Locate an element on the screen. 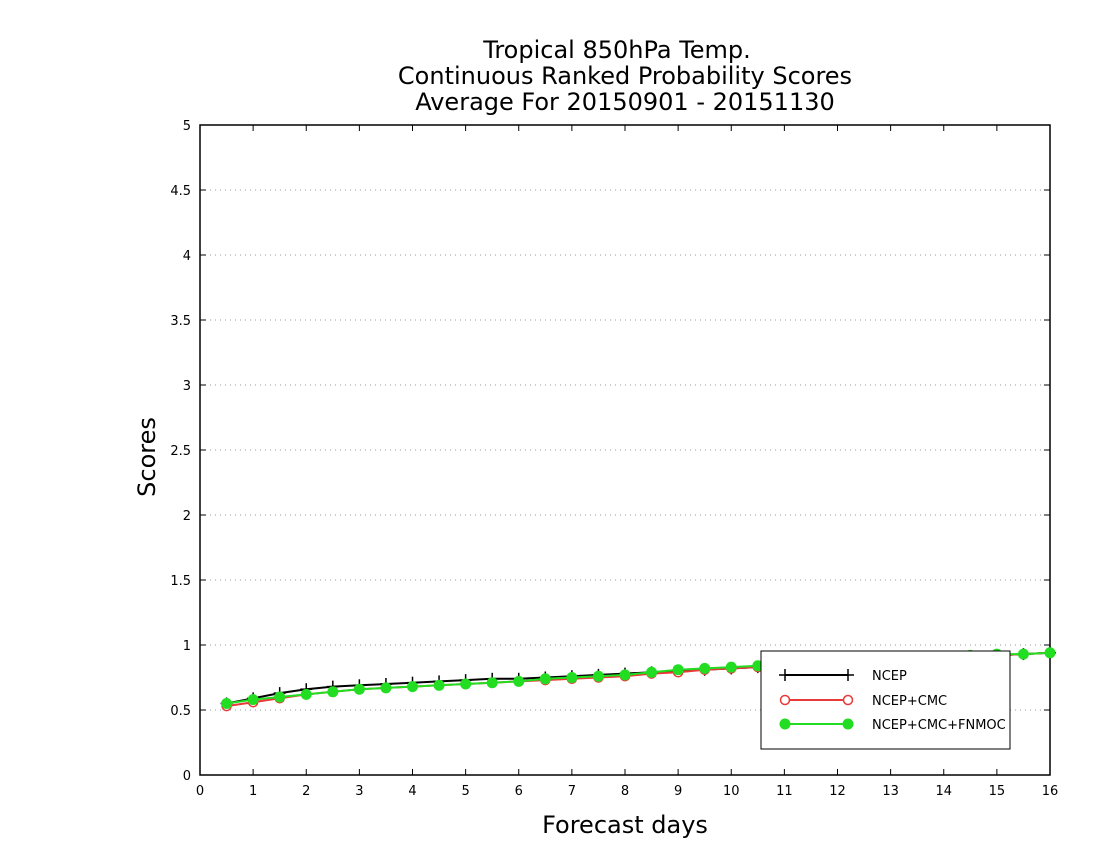 This screenshot has width=1100, height=850. legend: NCEP NCEP+CMC NCEP+CMC+FNMOC is located at coordinates (885, 700).